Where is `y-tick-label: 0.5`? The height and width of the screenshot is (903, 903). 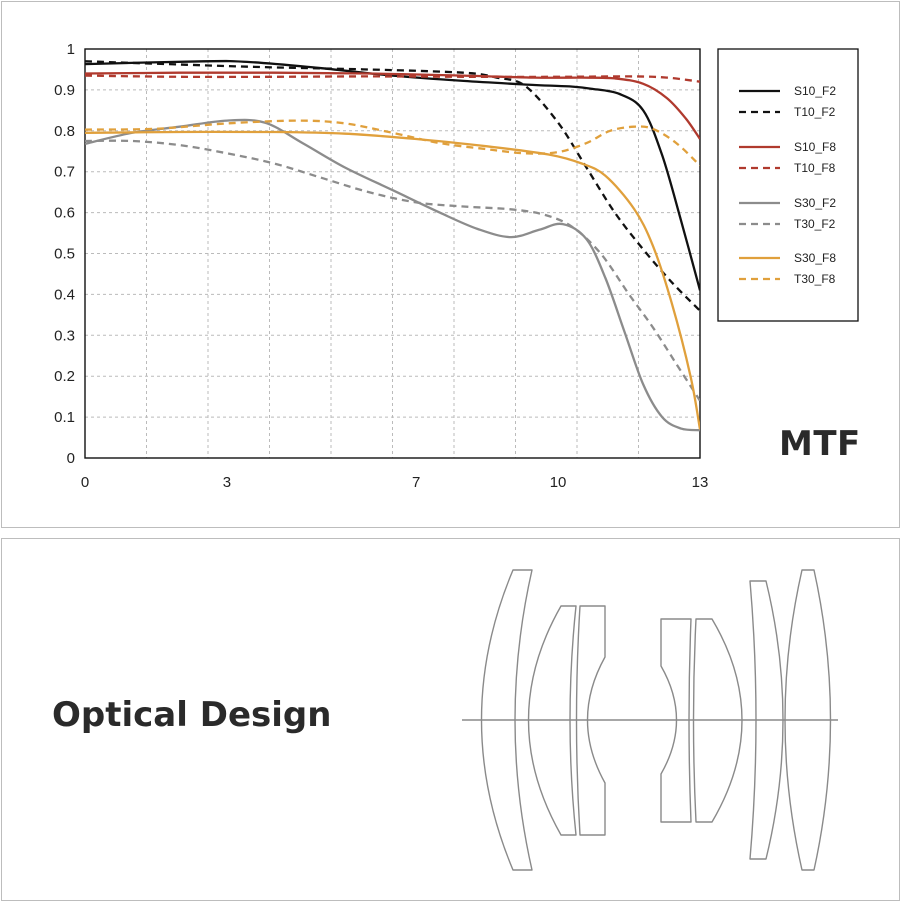
y-tick-label: 0.5 is located at coordinates (64, 254).